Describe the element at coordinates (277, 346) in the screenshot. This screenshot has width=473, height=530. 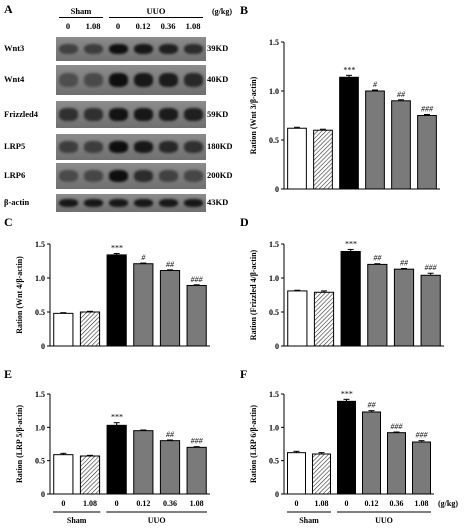
I see `y-tick-label: 0` at that location.